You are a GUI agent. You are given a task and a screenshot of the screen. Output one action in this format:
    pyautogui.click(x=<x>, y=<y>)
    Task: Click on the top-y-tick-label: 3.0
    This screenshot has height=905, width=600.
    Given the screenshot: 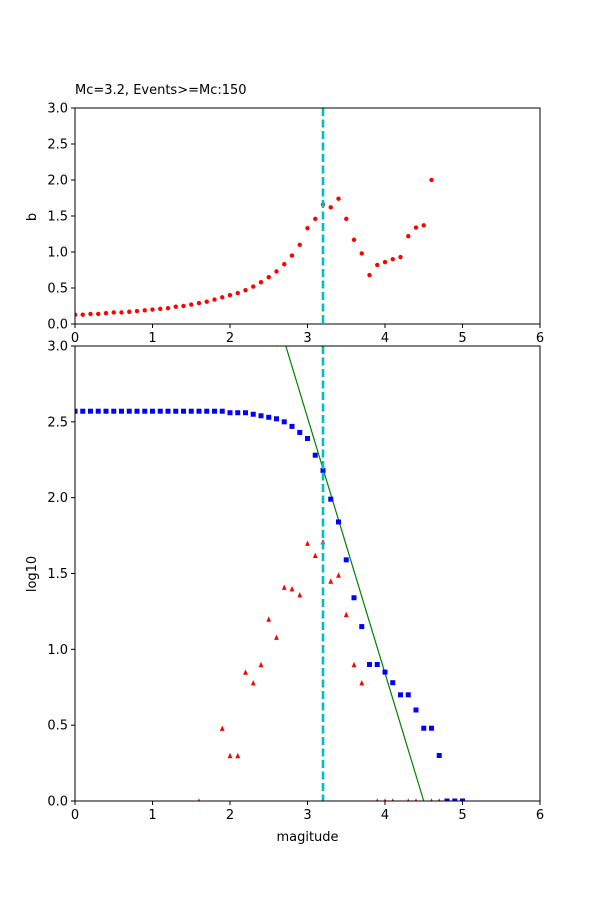 What is the action you would take?
    pyautogui.click(x=57, y=109)
    